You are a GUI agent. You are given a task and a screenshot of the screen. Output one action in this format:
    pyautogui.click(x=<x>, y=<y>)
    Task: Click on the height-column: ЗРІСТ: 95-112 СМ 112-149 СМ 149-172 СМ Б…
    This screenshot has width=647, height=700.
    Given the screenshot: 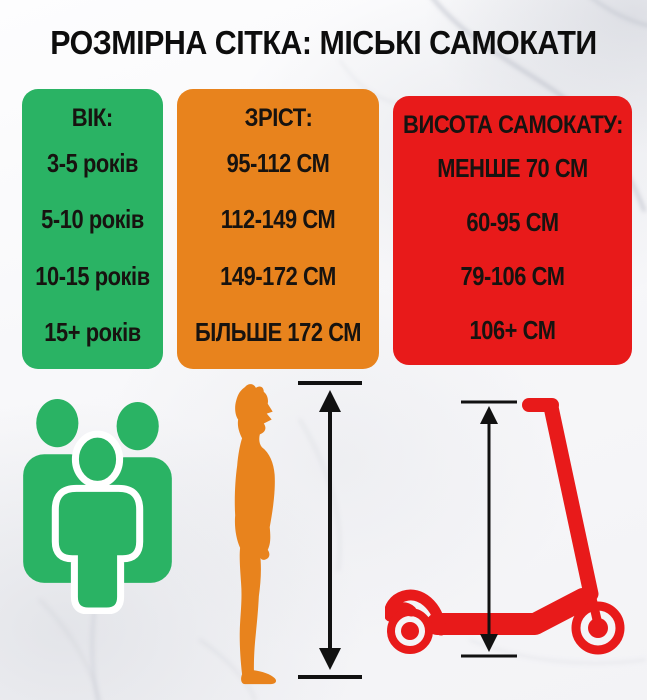 What is the action you would take?
    pyautogui.click(x=278, y=229)
    